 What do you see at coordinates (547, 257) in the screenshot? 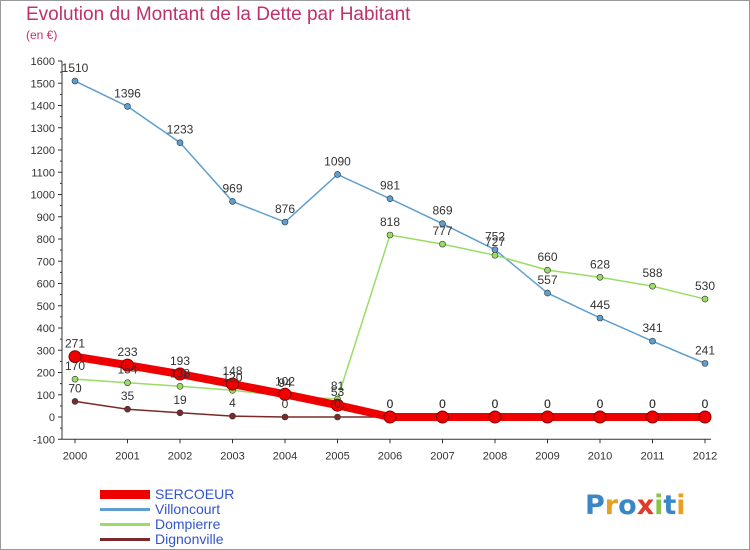
I see `data-label: 660` at bounding box center [547, 257].